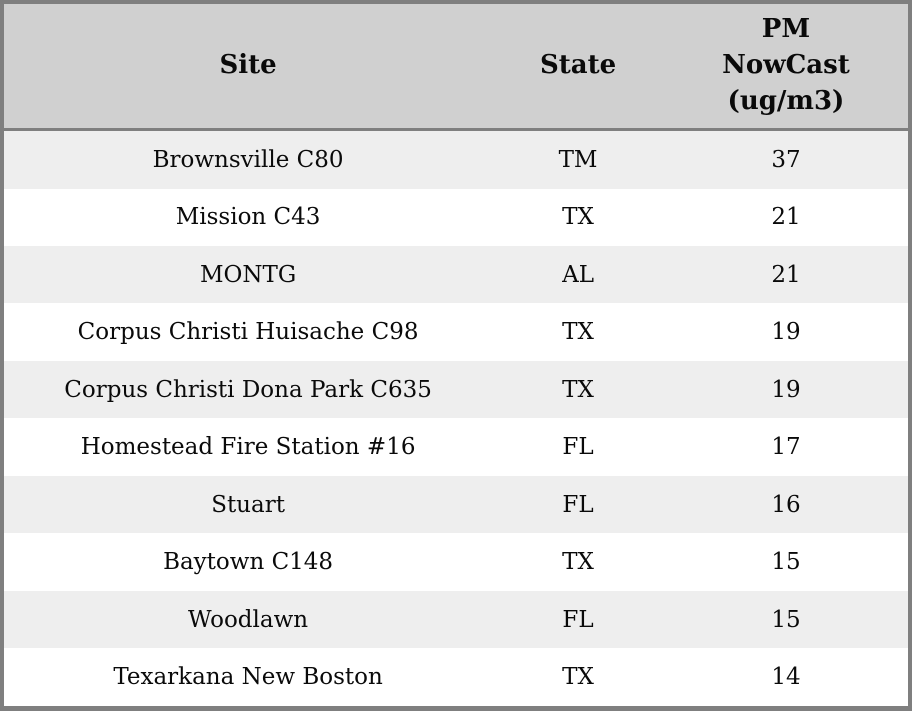 This screenshot has width=912, height=711. Describe the element at coordinates (248, 159) in the screenshot. I see `site-cell: Brownsville C80` at that location.